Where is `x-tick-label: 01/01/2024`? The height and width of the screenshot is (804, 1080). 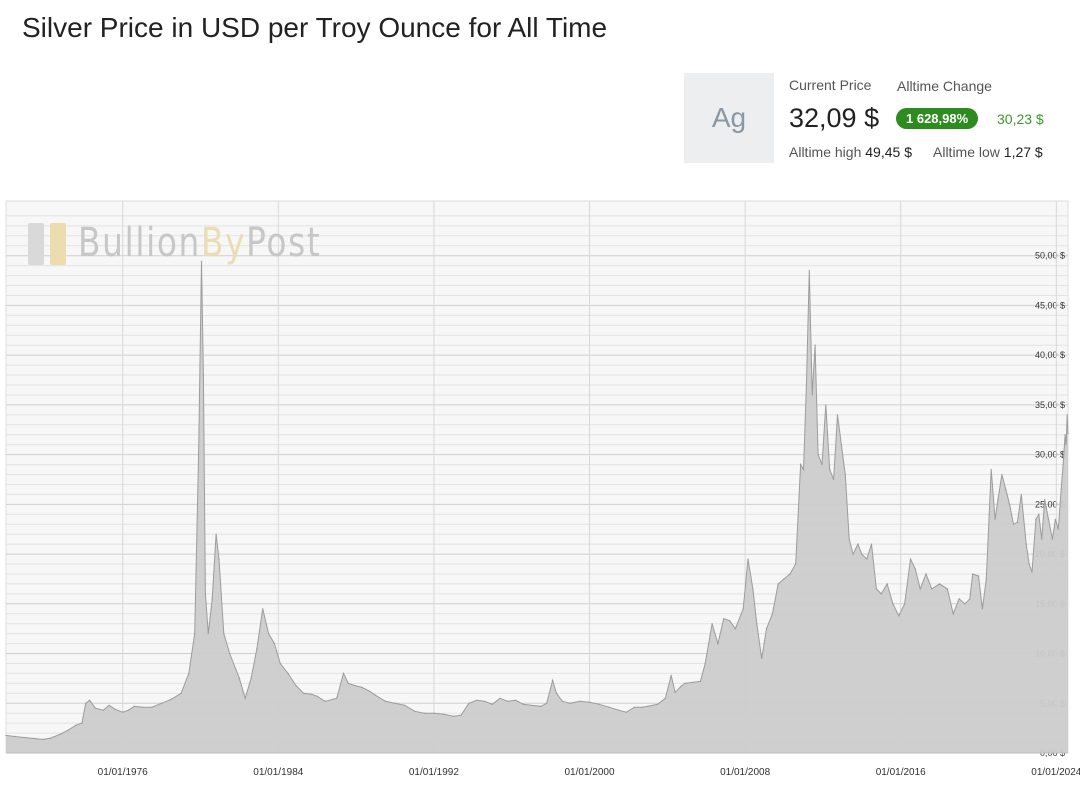
x-tick-label: 01/01/2024 is located at coordinates (1055, 772).